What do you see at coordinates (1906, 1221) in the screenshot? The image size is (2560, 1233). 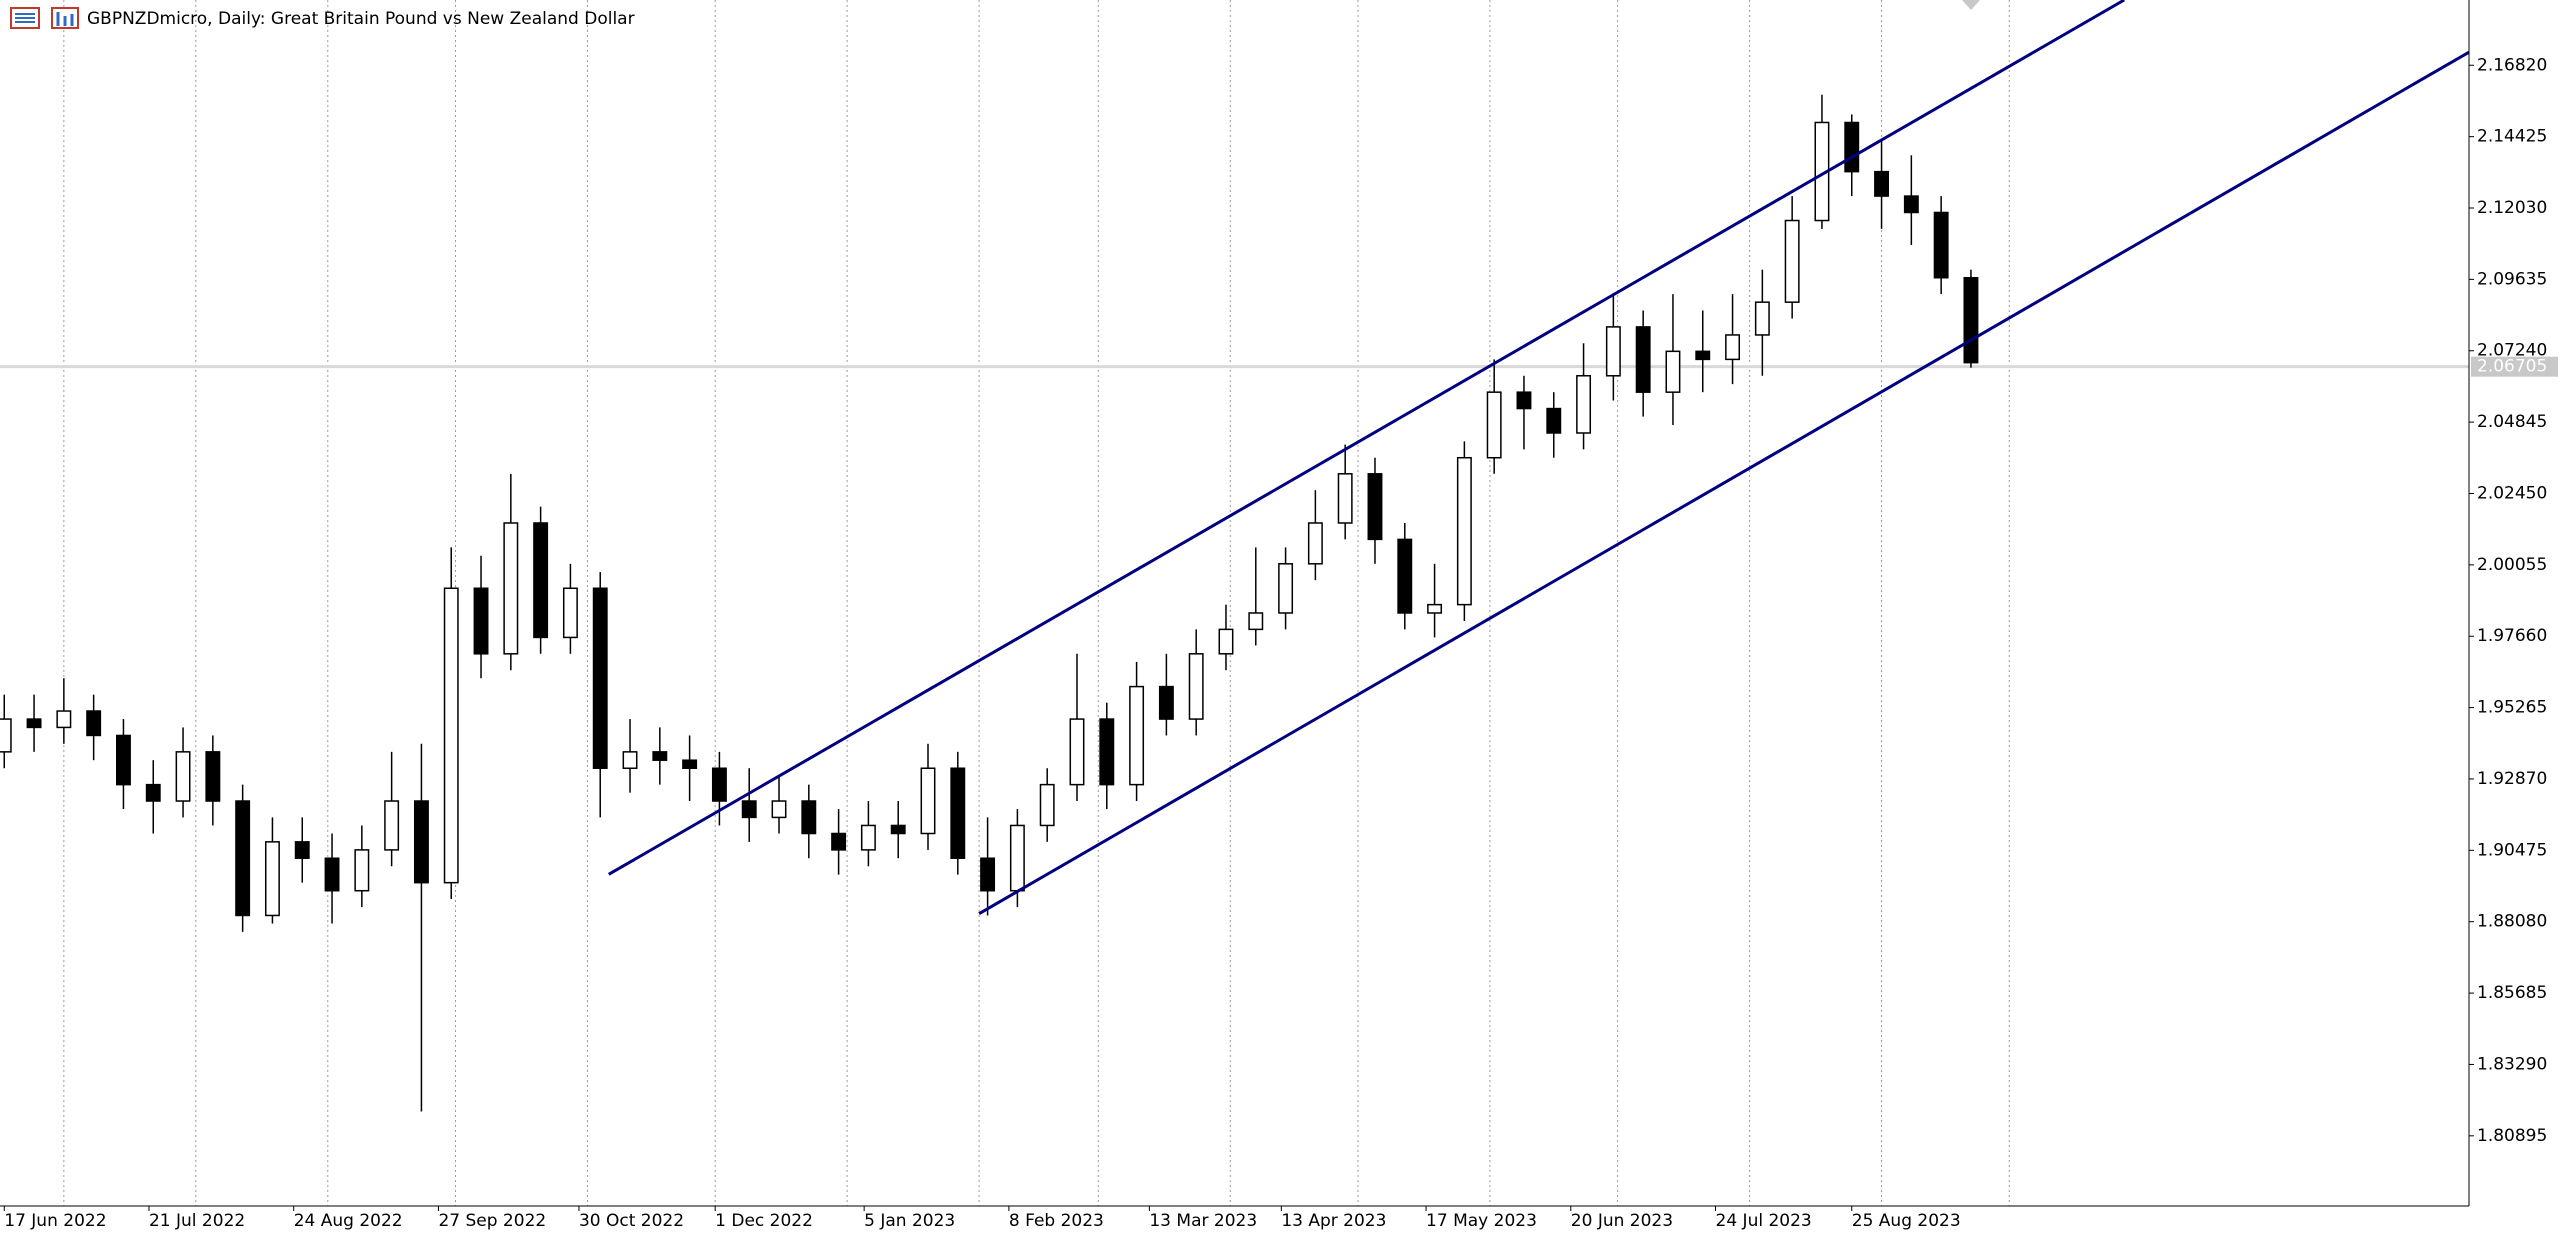 I see `x-tick-label: 25 Aug 2023` at bounding box center [1906, 1221].